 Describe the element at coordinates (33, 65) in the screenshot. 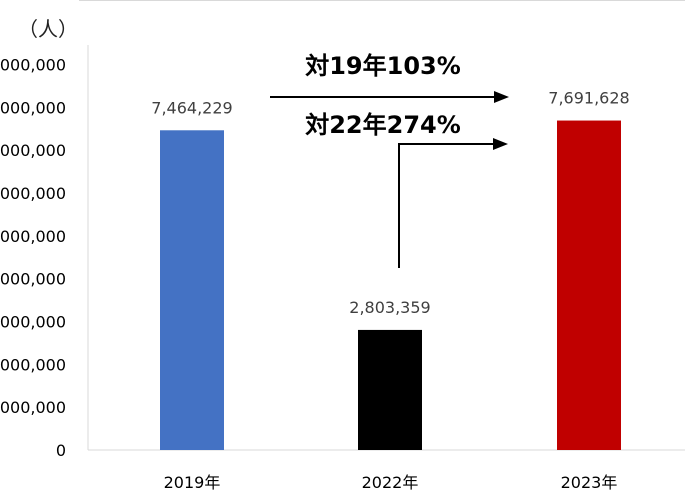

I see `y-tick-label: 9,000,000` at that location.